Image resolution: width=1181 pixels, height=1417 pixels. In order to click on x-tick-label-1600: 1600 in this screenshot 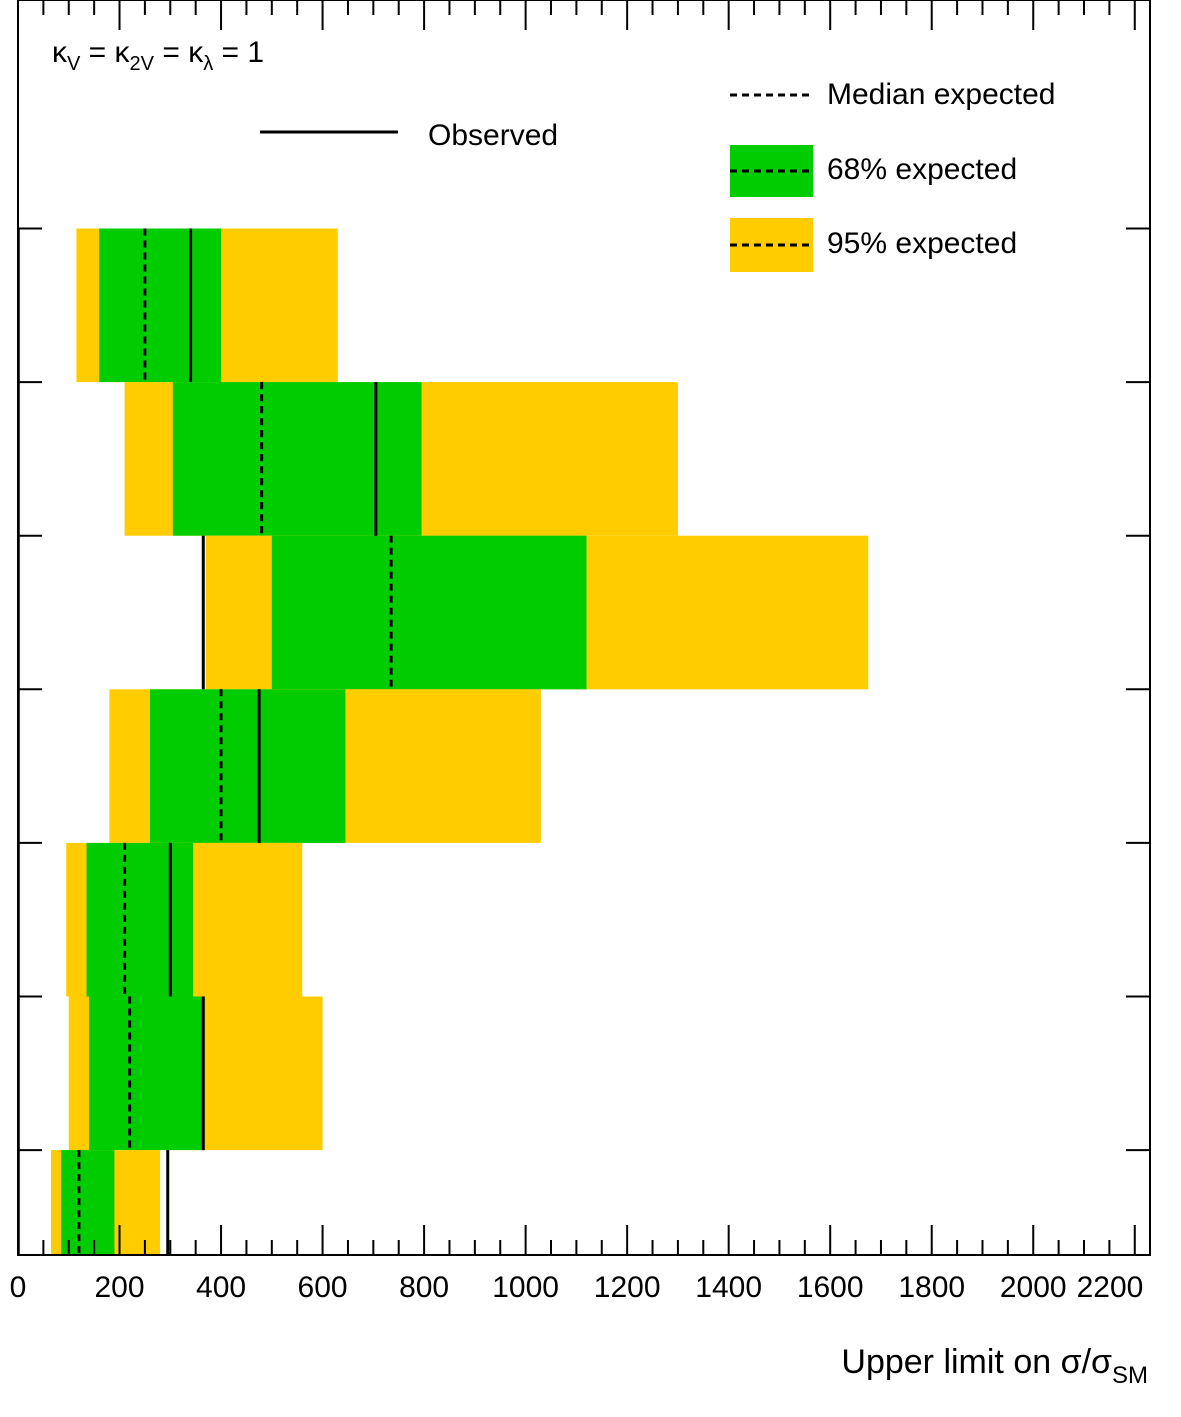, I will do `click(830, 1287)`.